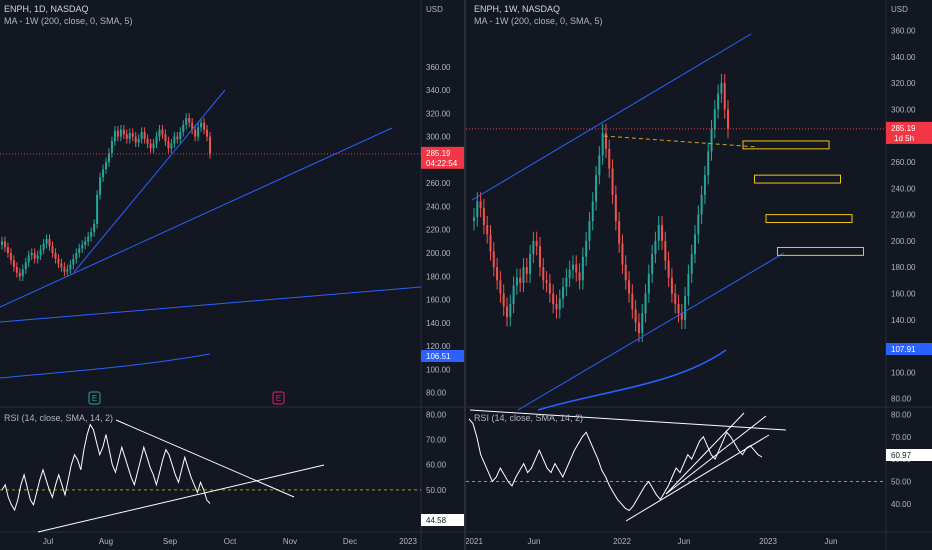 This screenshot has width=932, height=550. I want to click on price-tick-label: 180.00, so click(438, 276).